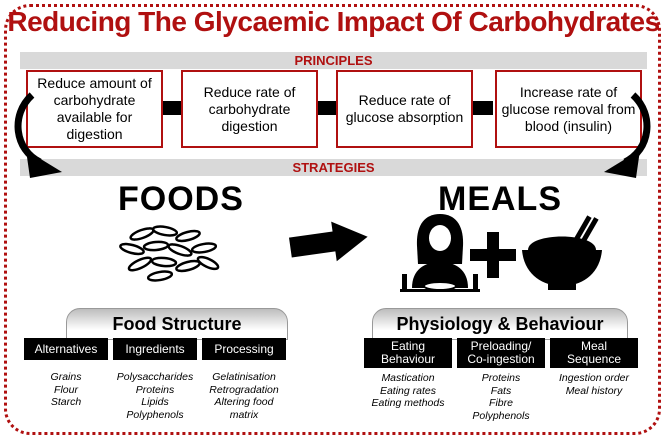  What do you see at coordinates (244, 414) in the screenshot?
I see `list-item: matrix` at bounding box center [244, 414].